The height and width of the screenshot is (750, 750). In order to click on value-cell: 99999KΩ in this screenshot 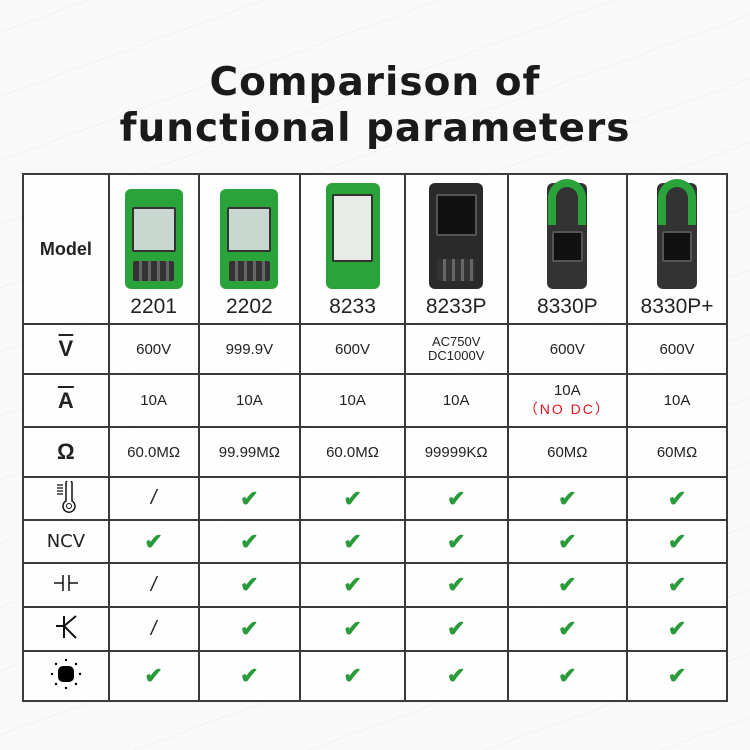, I will do `click(456, 452)`.